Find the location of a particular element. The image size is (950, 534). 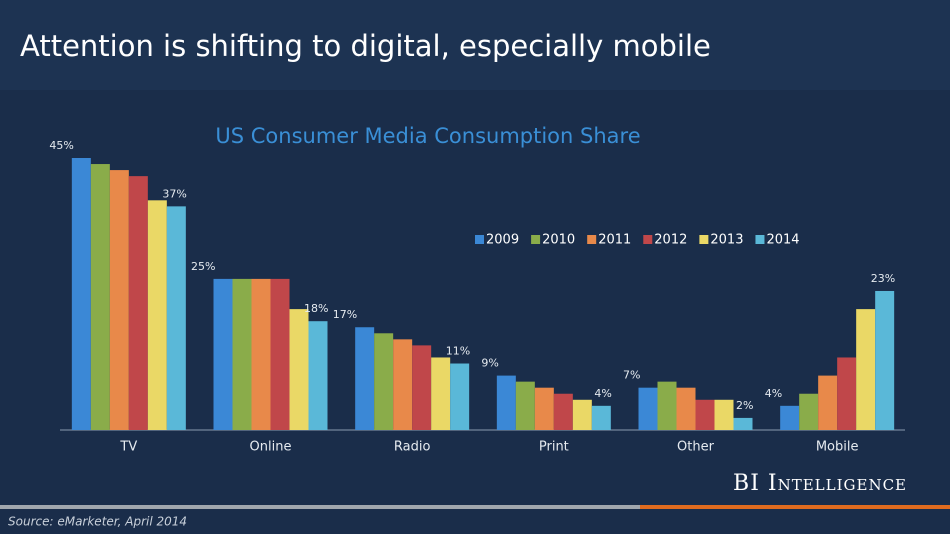

legend-label: 2010 is located at coordinates (558, 240).